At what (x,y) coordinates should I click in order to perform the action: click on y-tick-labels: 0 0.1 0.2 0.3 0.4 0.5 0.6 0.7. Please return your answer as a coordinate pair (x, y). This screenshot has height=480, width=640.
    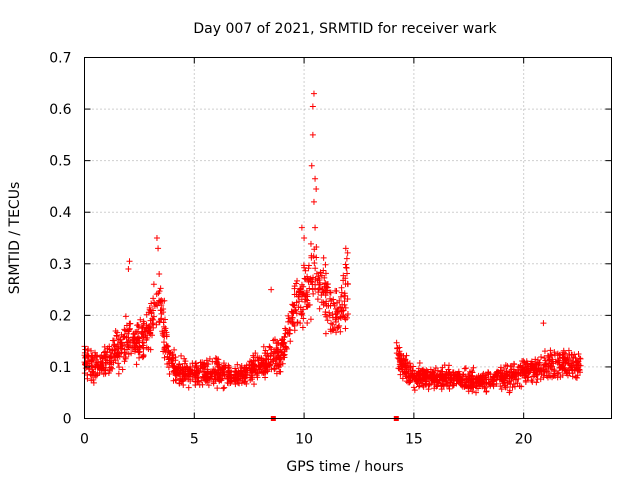
    Looking at the image, I should click on (60, 239).